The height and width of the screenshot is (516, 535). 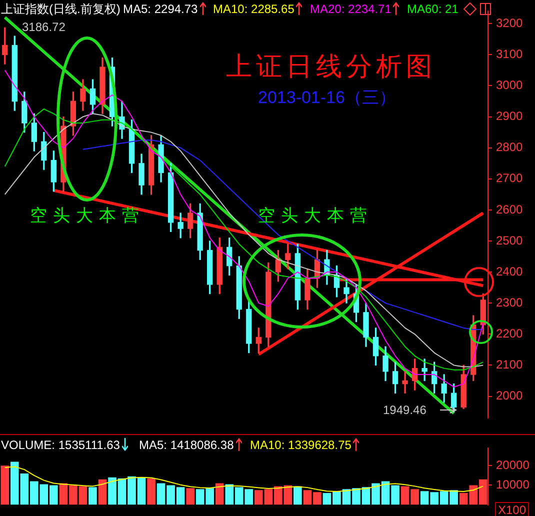 What do you see at coordinates (510, 240) in the screenshot?
I see `y-tick-label: 2500` at bounding box center [510, 240].